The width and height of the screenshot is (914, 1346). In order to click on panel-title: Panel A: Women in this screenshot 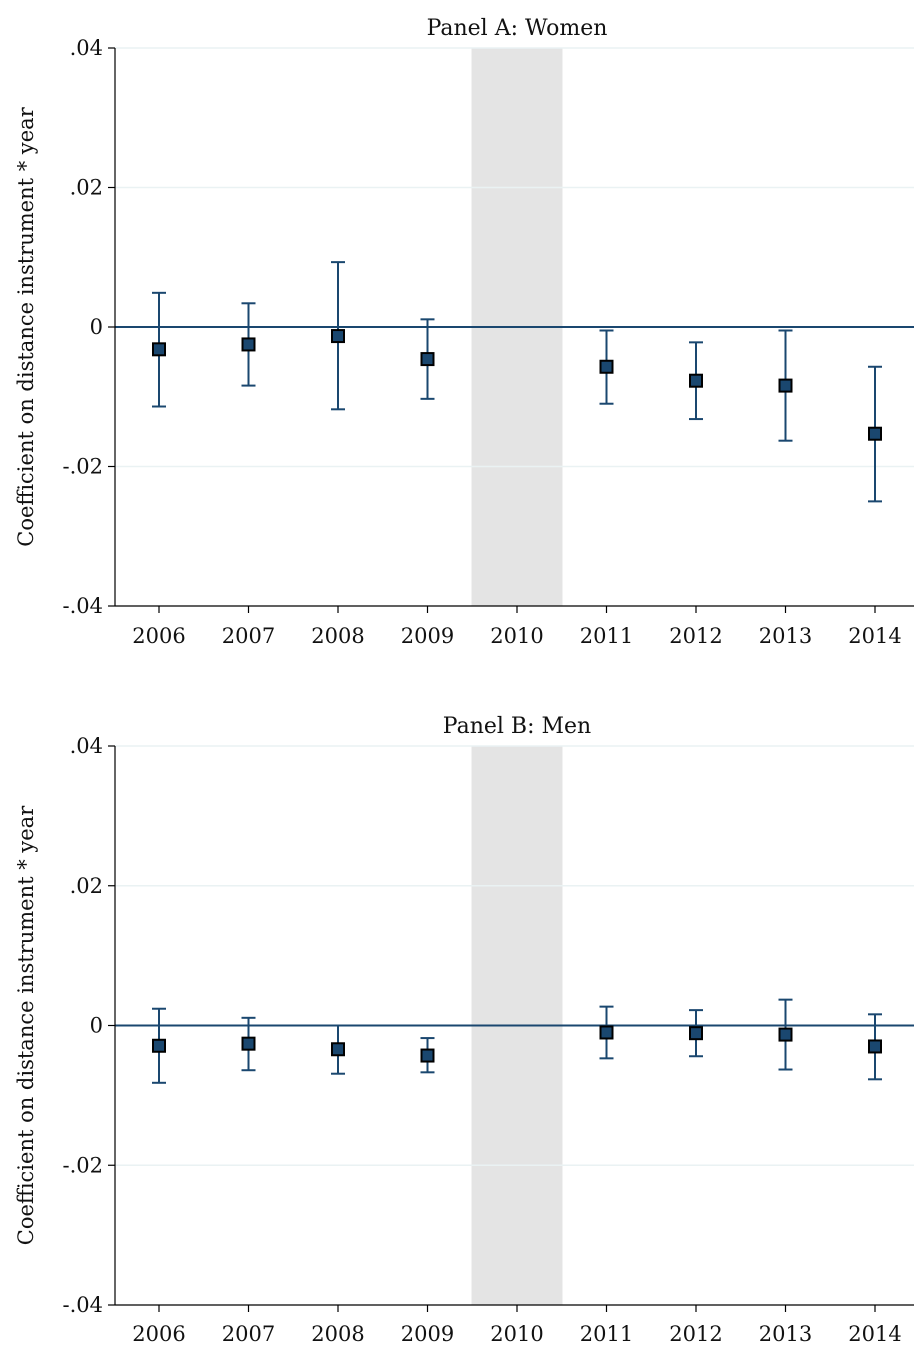, I will do `click(517, 28)`.